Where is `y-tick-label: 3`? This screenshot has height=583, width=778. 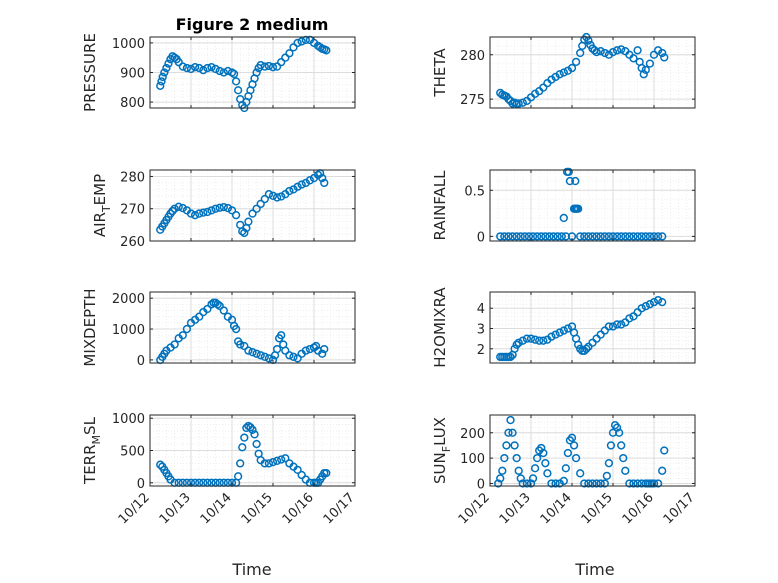
y-tick-label: 3 is located at coordinates (481, 330).